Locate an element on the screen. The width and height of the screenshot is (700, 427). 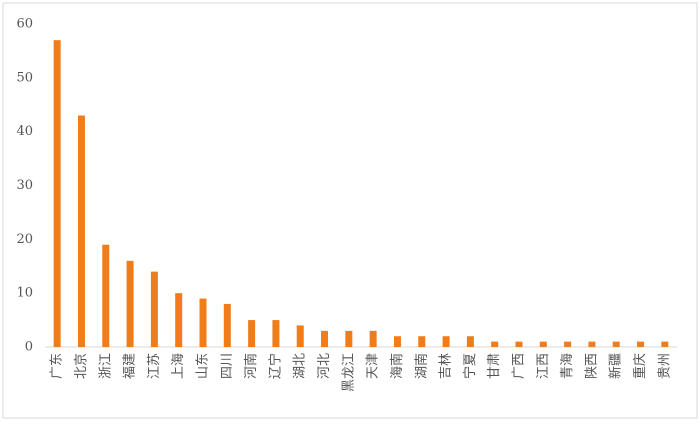
x-tick-label: 四川 is located at coordinates (227, 366).